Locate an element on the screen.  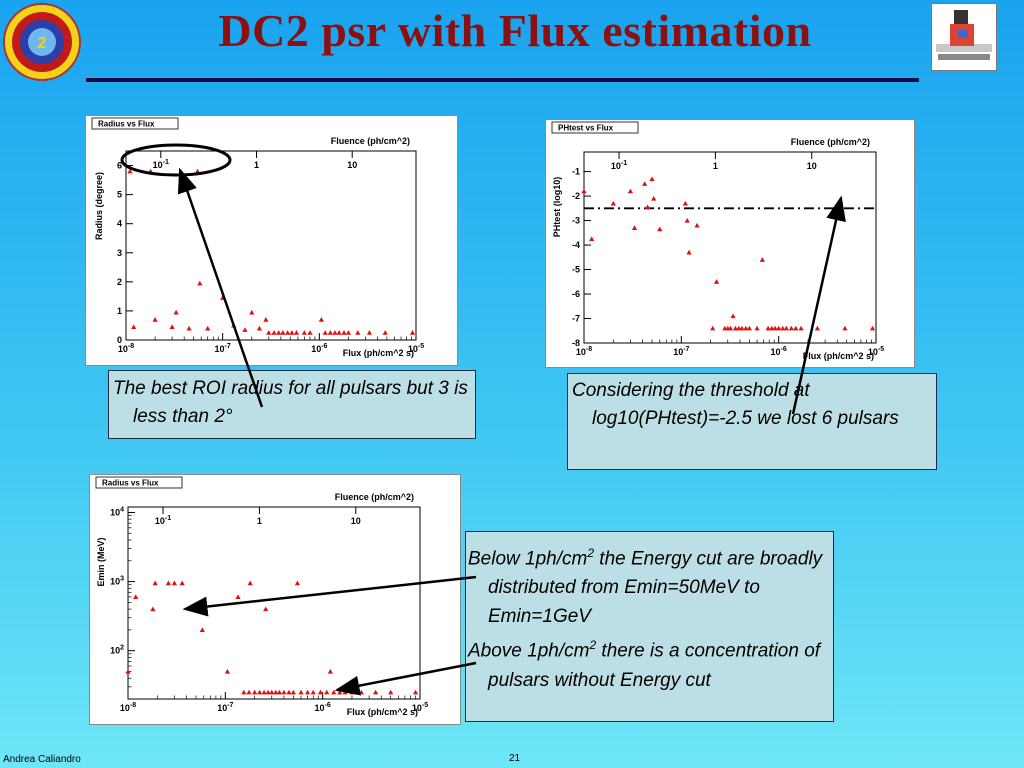
y-axis-label: PHtest (log10) is located at coordinates (557, 207).